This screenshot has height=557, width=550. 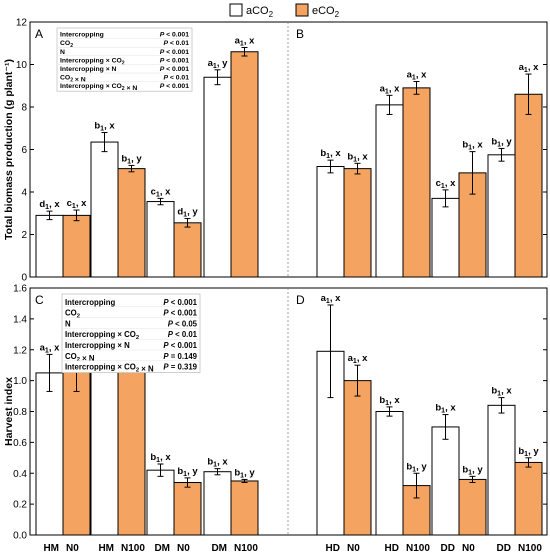 I want to click on legend: aCO2 eCO2, so click(x=284, y=11).